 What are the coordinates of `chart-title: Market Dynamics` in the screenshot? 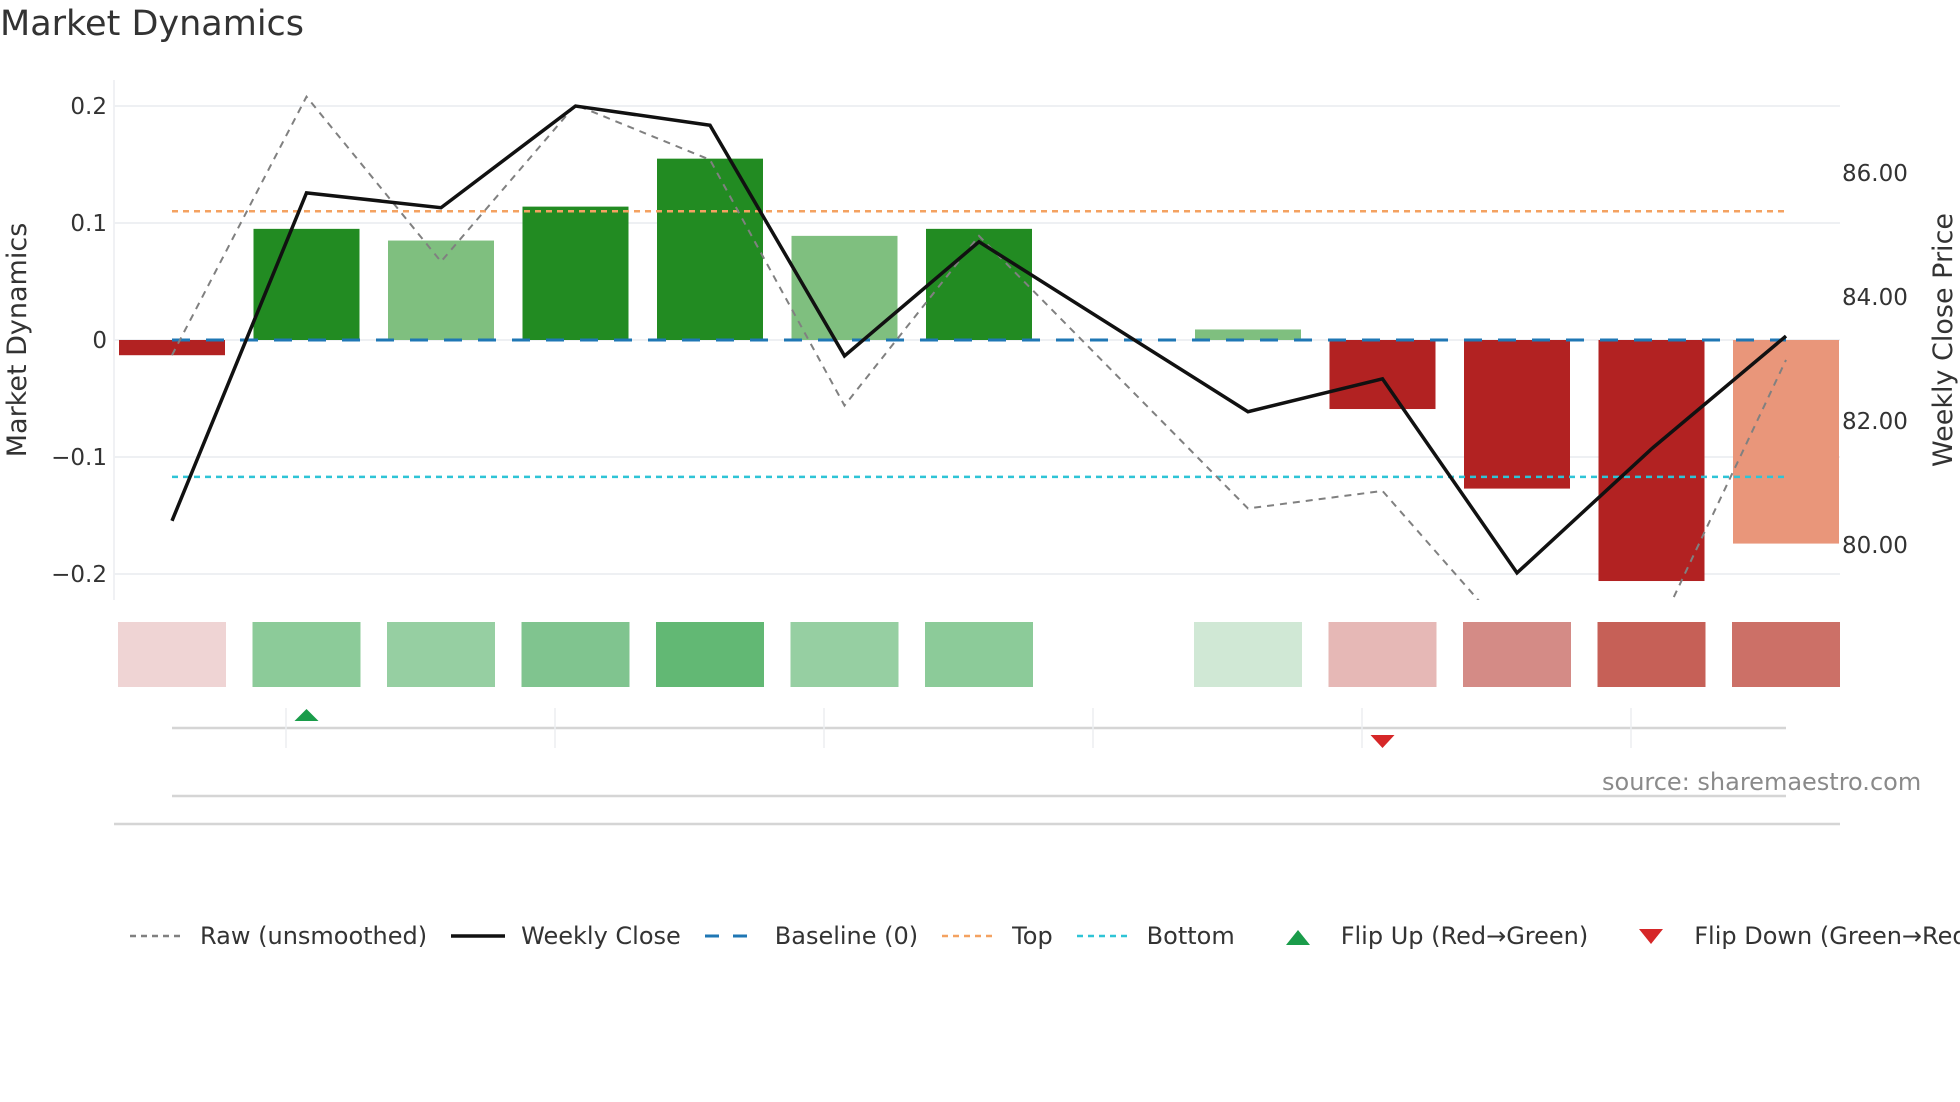 It's located at (152, 24).